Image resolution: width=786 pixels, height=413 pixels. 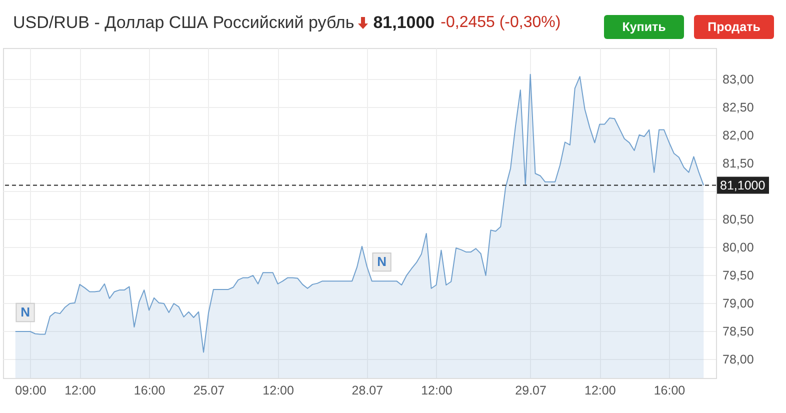 What do you see at coordinates (183, 23) in the screenshot?
I see `chart-title: USD/RUB - Доллар США Российский рубль` at bounding box center [183, 23].